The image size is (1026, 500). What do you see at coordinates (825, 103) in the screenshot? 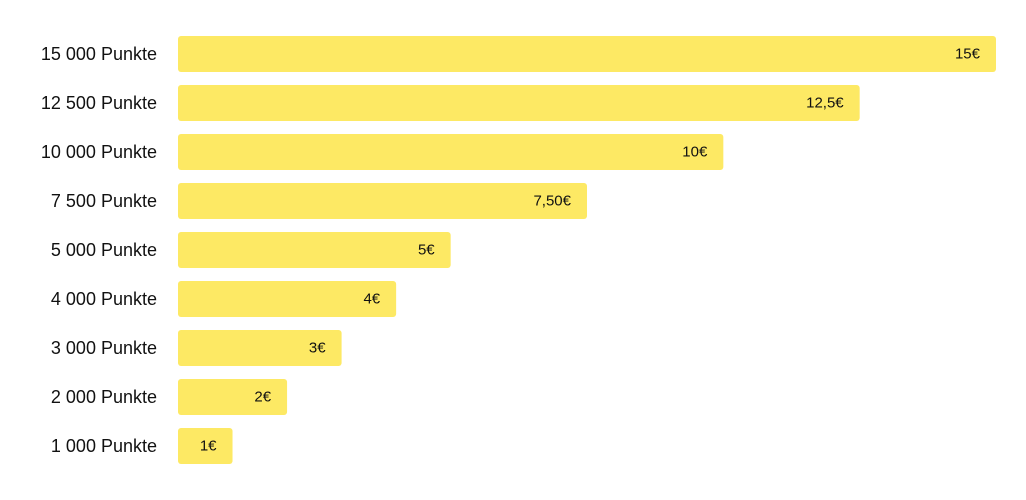
I see `value-label: 12,5€` at bounding box center [825, 103].